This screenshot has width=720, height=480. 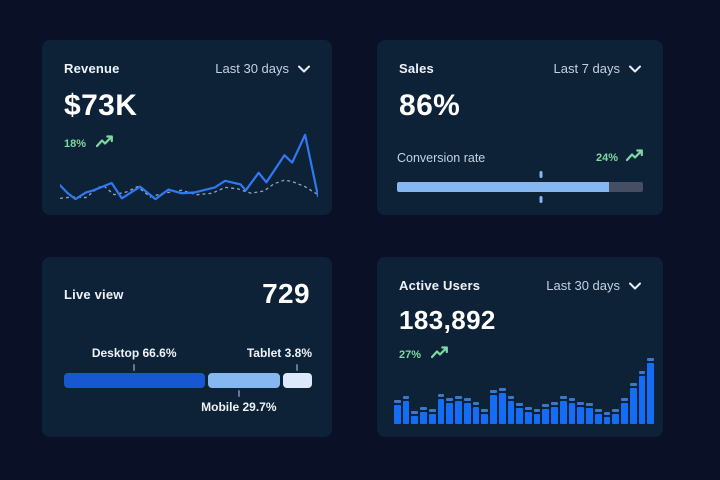 I want to click on device-split-top-labels: Desktop 66.6% Tablet 3.8%, so click(x=188, y=353).